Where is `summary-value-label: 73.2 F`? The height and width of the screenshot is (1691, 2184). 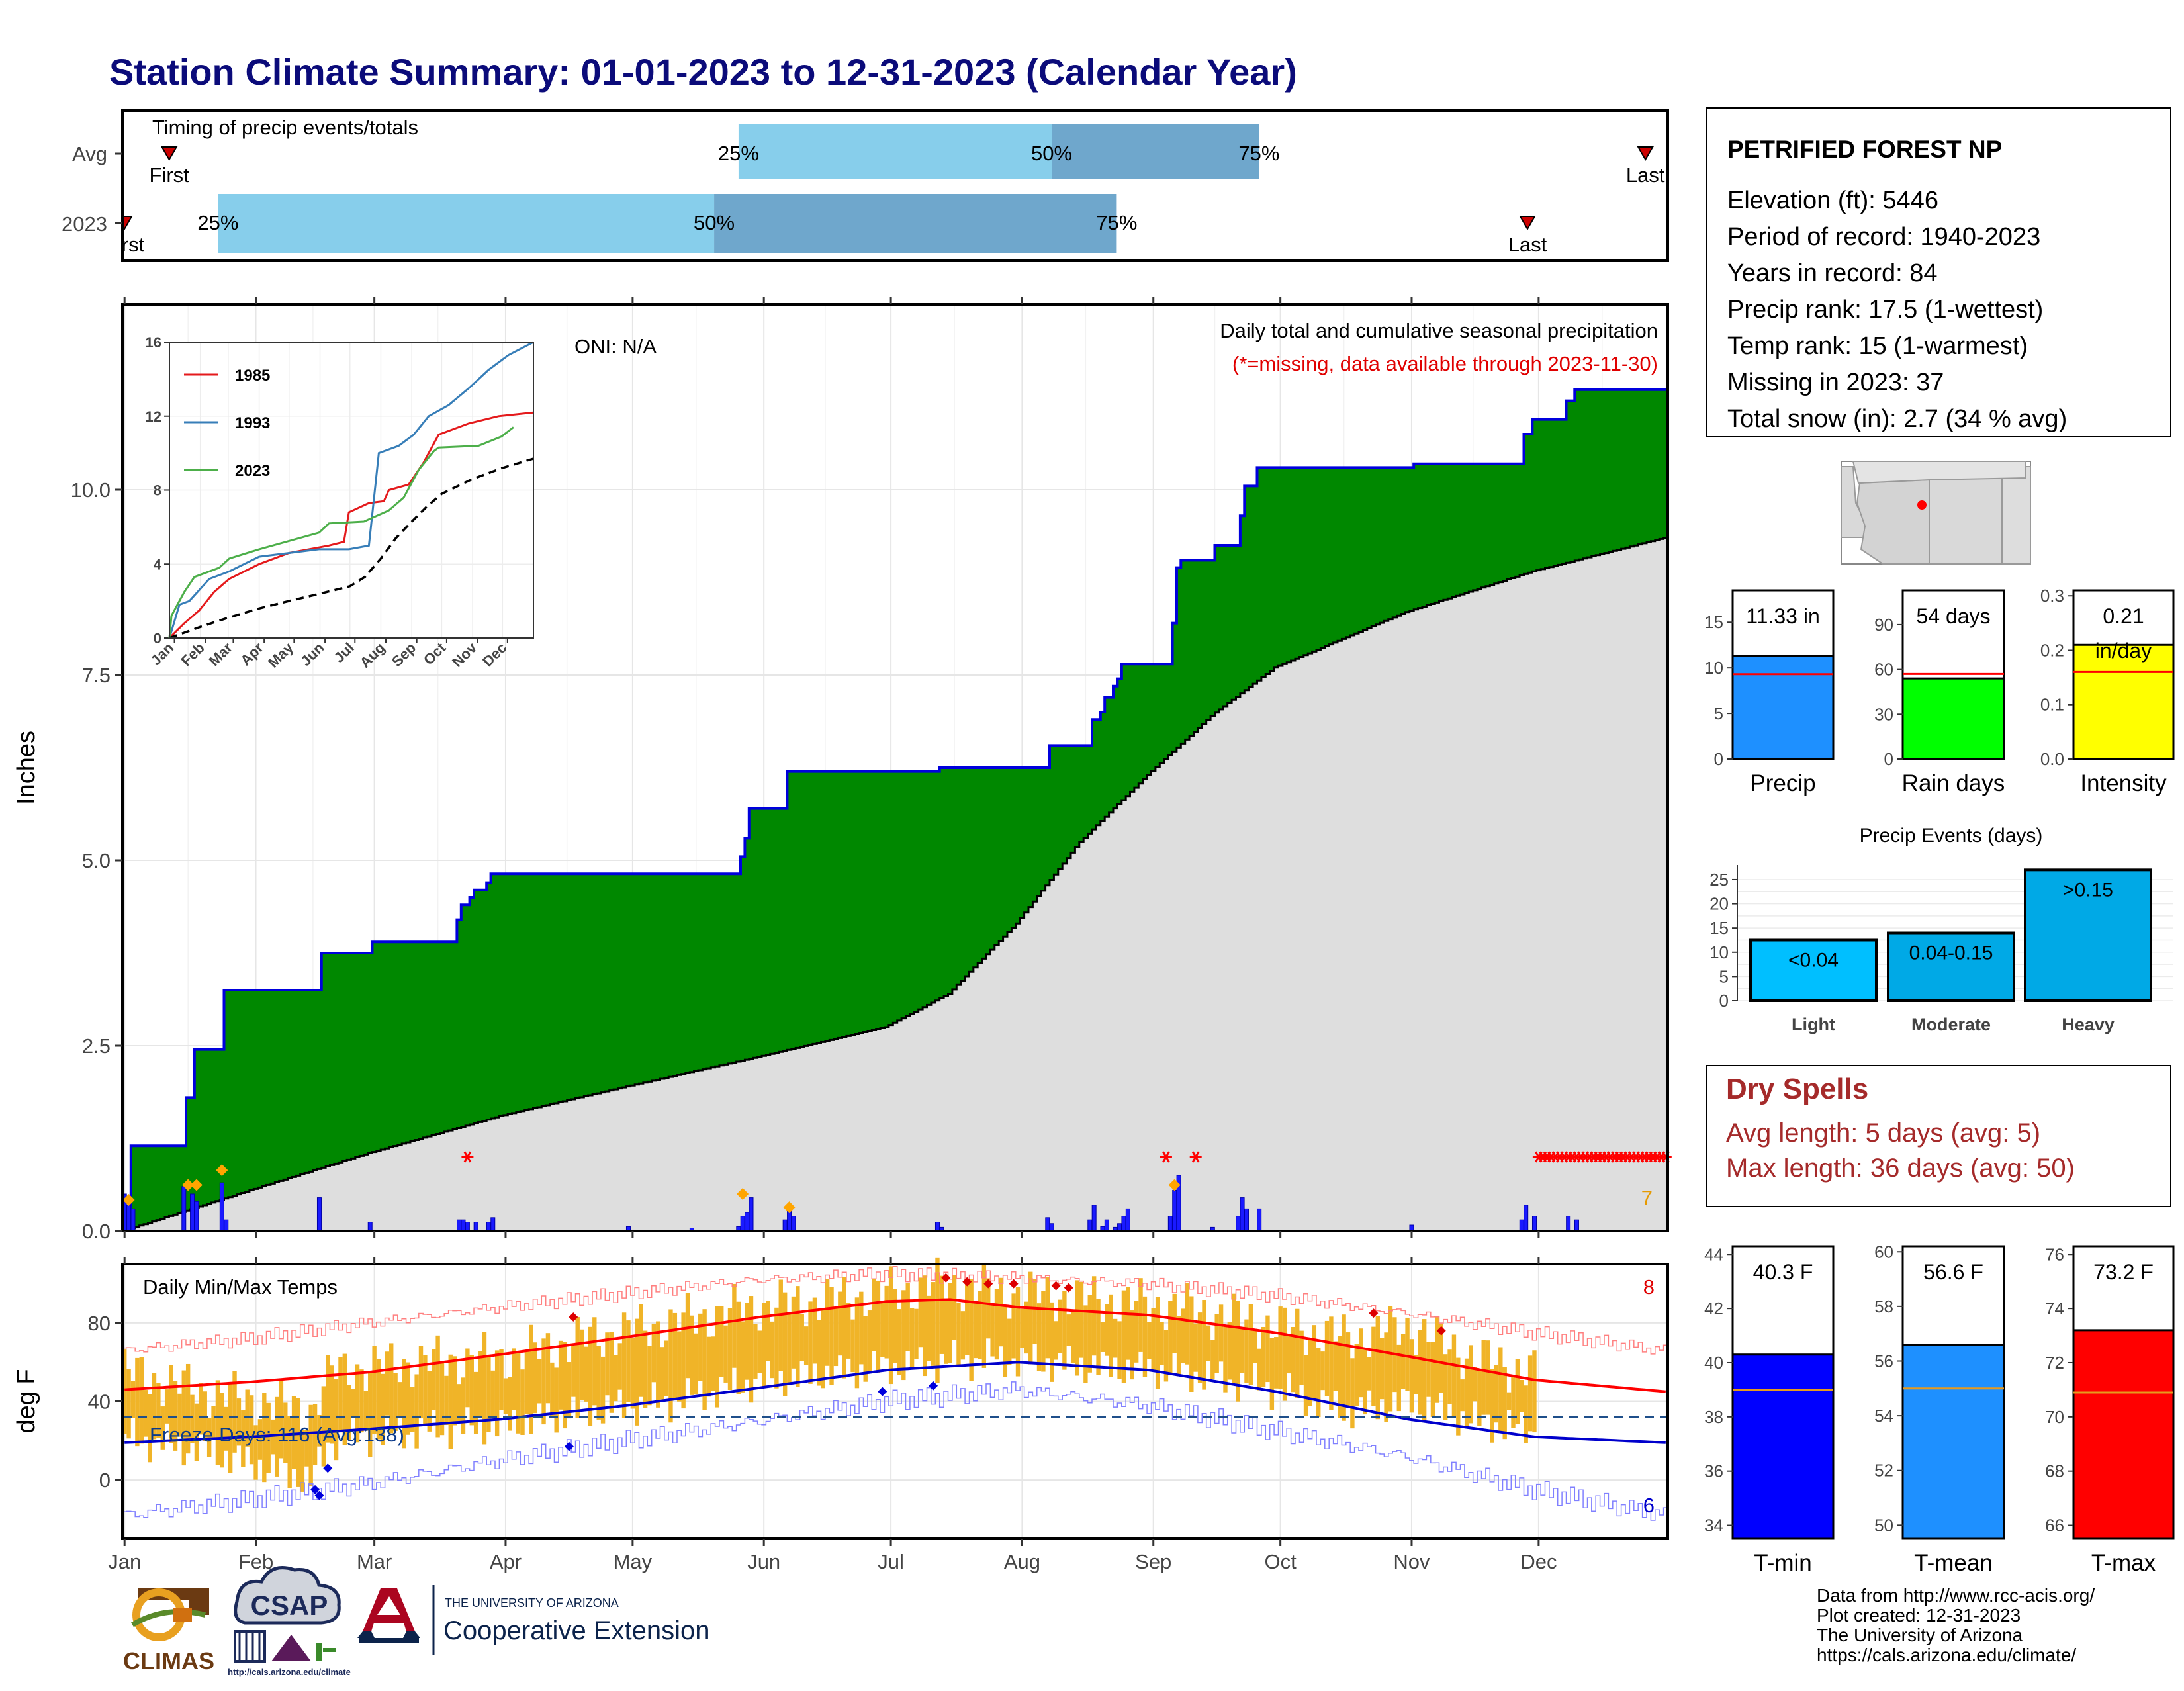
summary-value-label: 73.2 F is located at coordinates (2123, 1272).